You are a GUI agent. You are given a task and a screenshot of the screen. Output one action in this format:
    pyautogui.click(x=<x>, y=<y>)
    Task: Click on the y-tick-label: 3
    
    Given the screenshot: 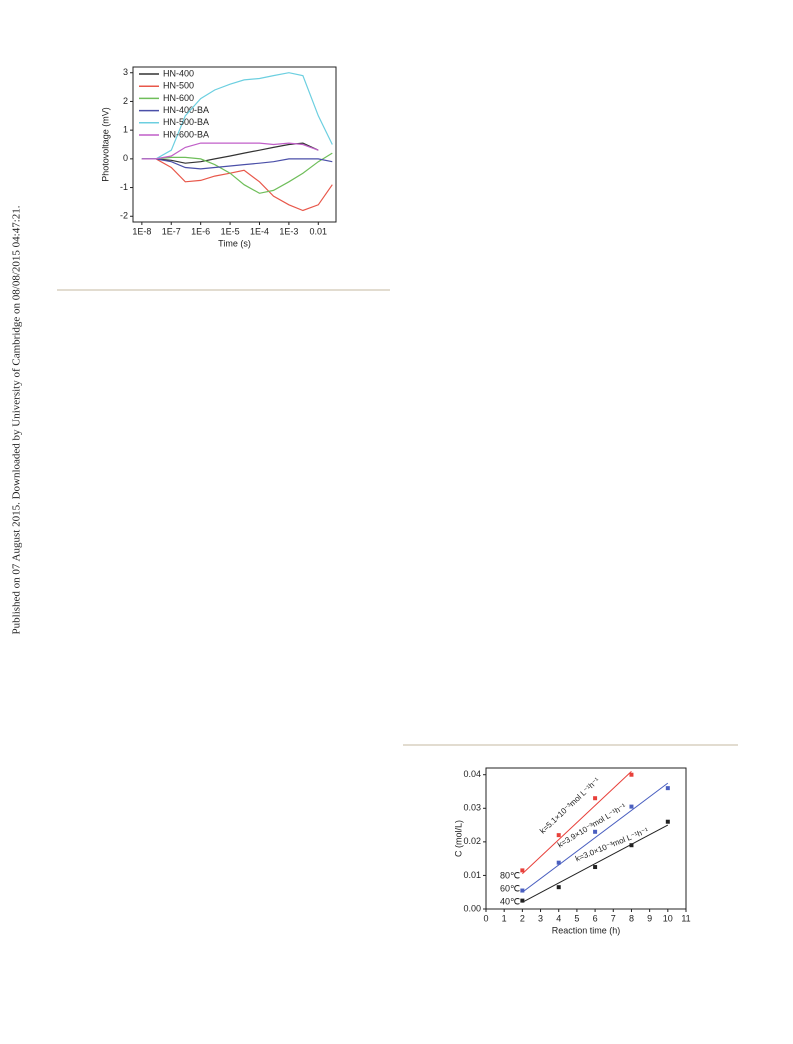 What is the action you would take?
    pyautogui.click(x=125, y=72)
    